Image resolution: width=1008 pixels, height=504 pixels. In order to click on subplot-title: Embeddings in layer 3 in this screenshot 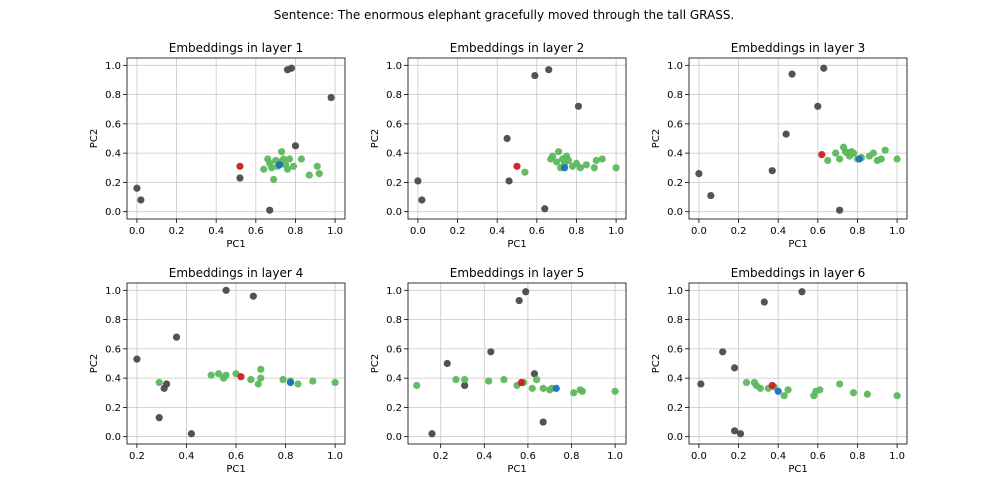, I will do `click(798, 48)`.